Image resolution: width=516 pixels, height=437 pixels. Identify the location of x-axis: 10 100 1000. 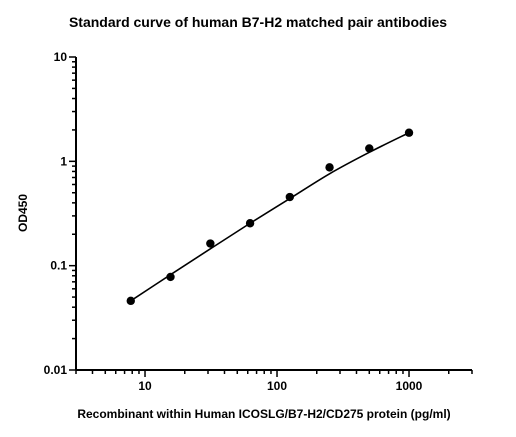
(274, 381).